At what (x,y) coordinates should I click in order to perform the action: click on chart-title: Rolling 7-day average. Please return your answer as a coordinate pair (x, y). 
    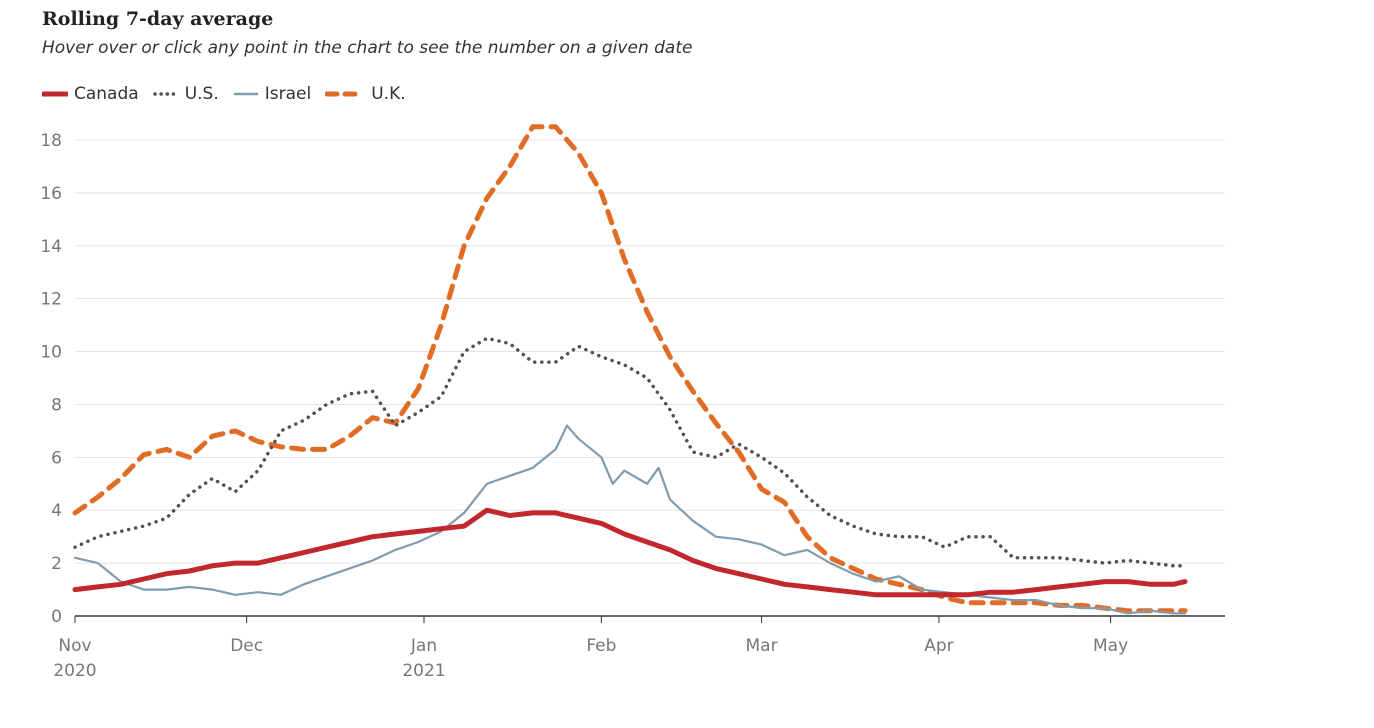
    Looking at the image, I should click on (158, 19).